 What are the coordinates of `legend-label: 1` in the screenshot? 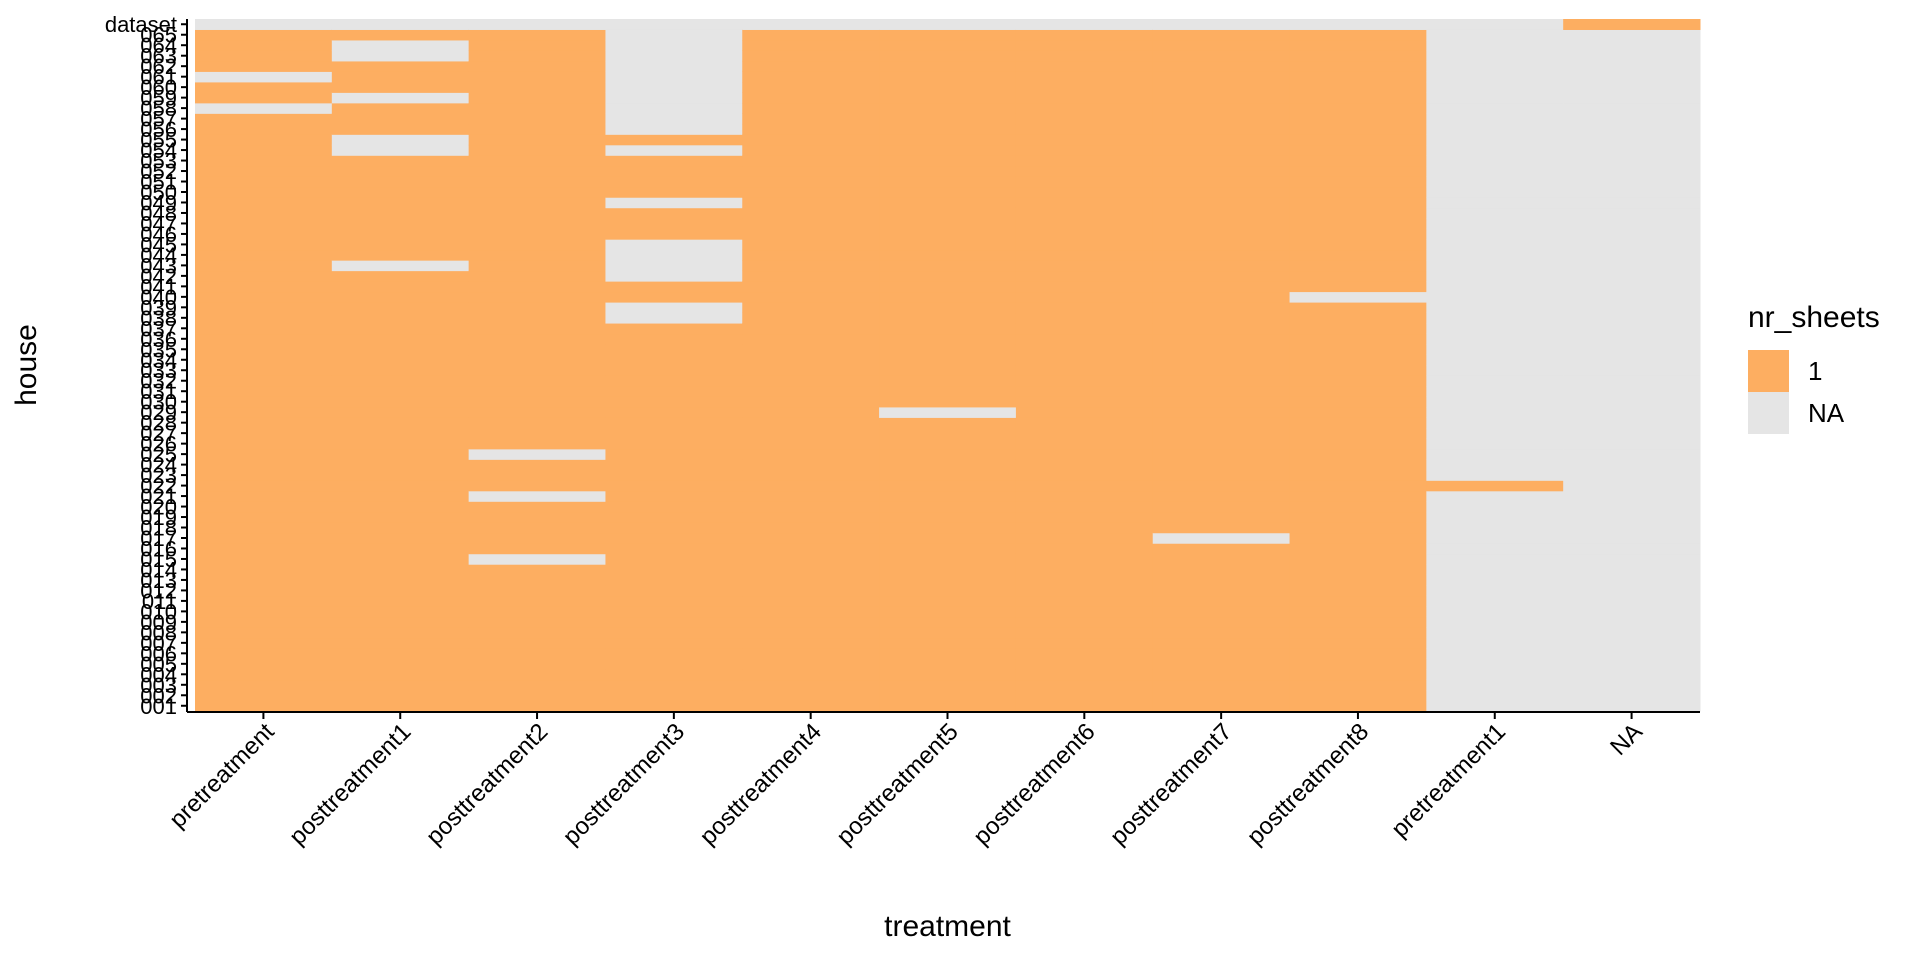 It's located at (1815, 371).